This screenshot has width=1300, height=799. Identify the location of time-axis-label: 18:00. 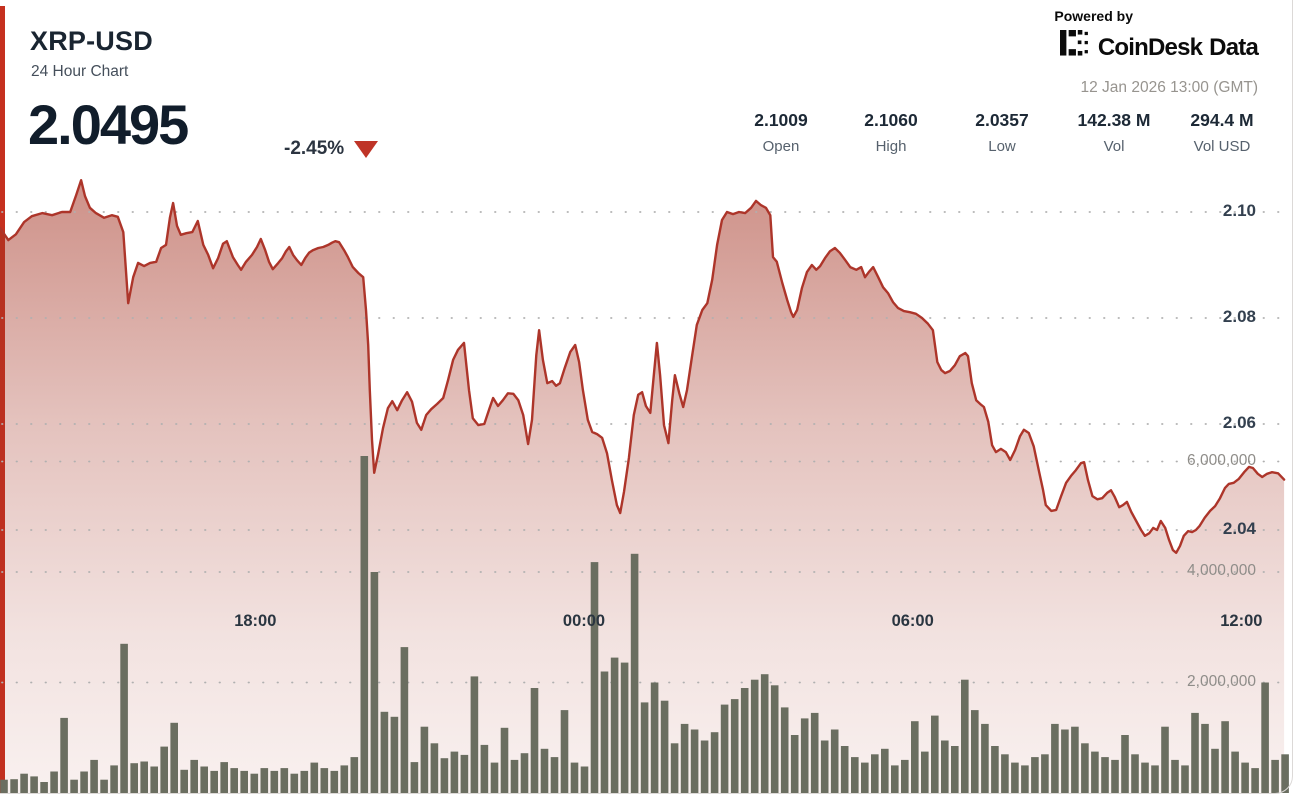
(255, 621).